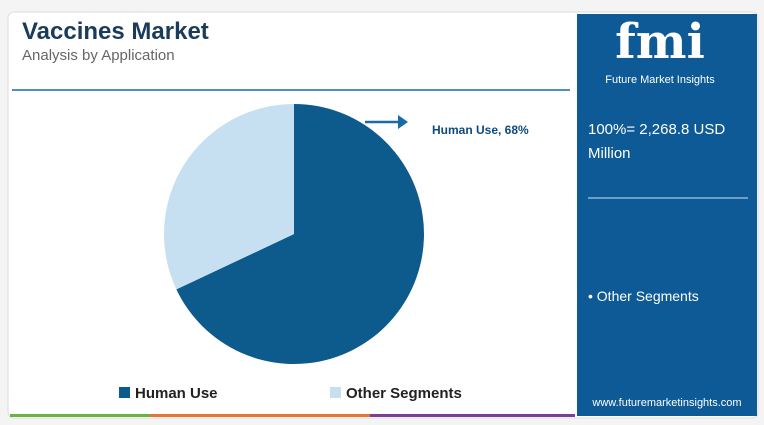  What do you see at coordinates (228, 197) in the screenshot?
I see `pie-slice` at bounding box center [228, 197].